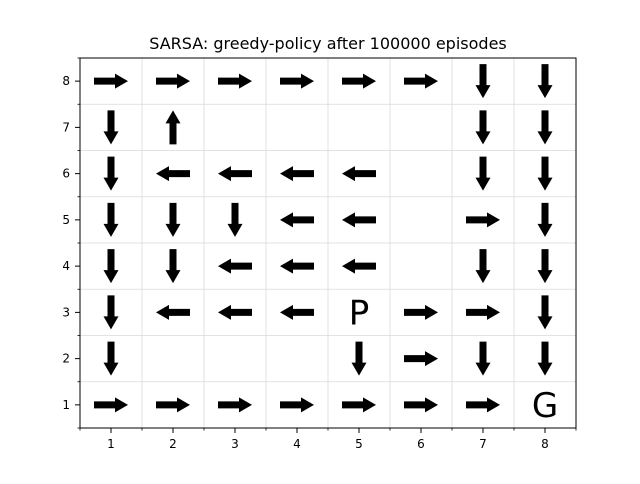 The width and height of the screenshot is (640, 484). Describe the element at coordinates (545, 406) in the screenshot. I see `cell-label: G` at that location.